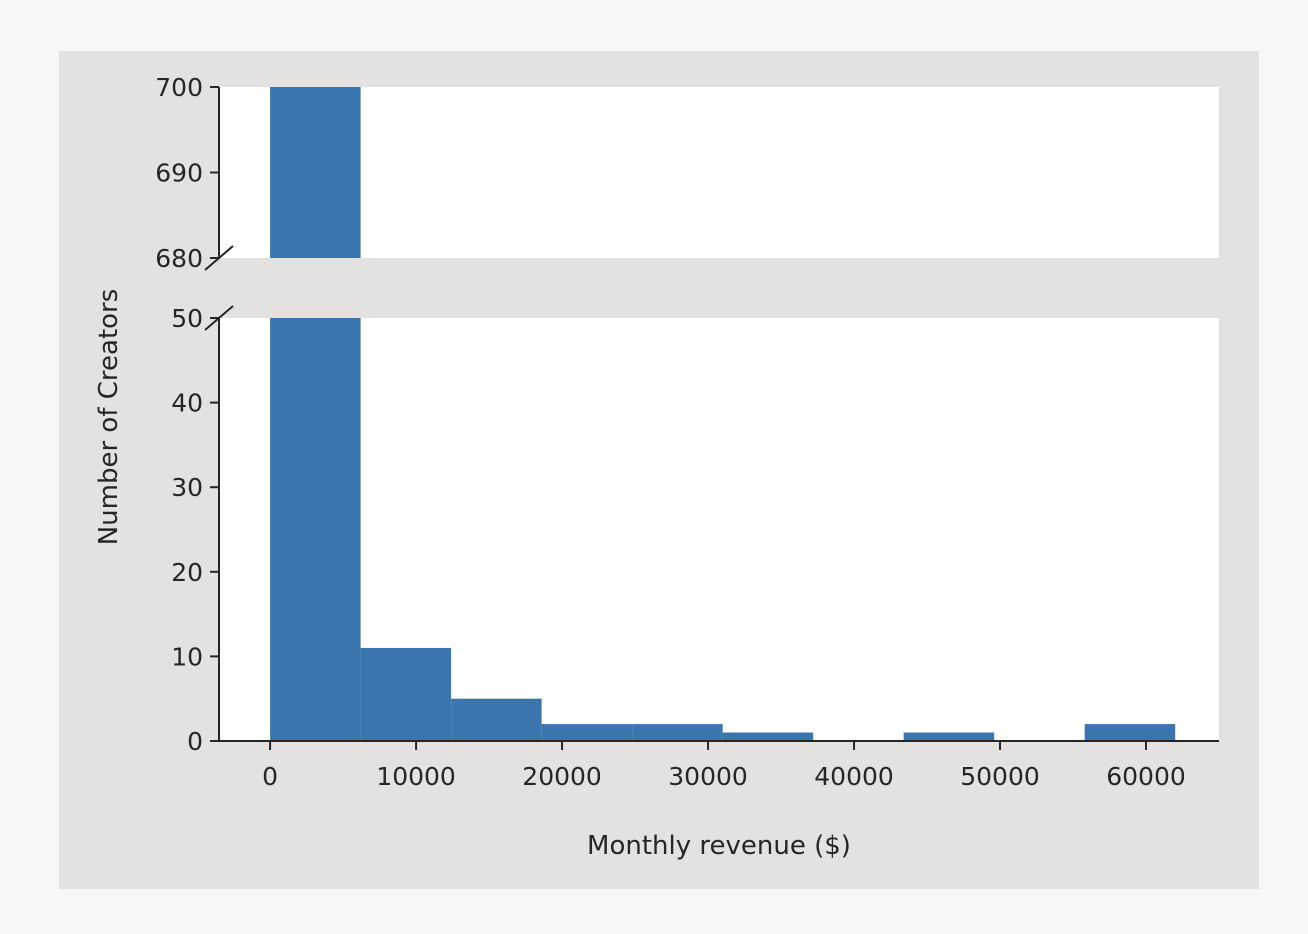  I want to click on y-tick-label: 690, so click(179, 173).